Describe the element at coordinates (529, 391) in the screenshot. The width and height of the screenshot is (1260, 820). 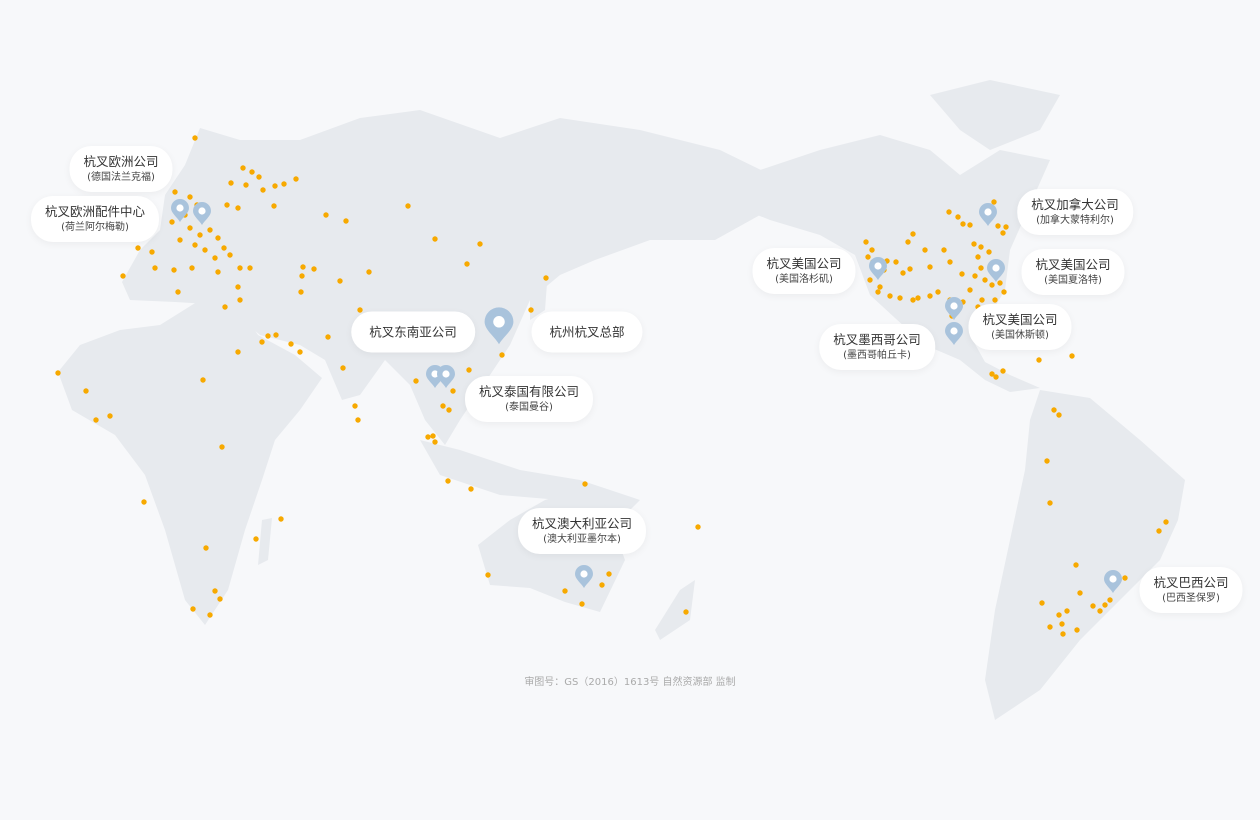
I see `office-name: 杭叉泰国有限公司` at that location.